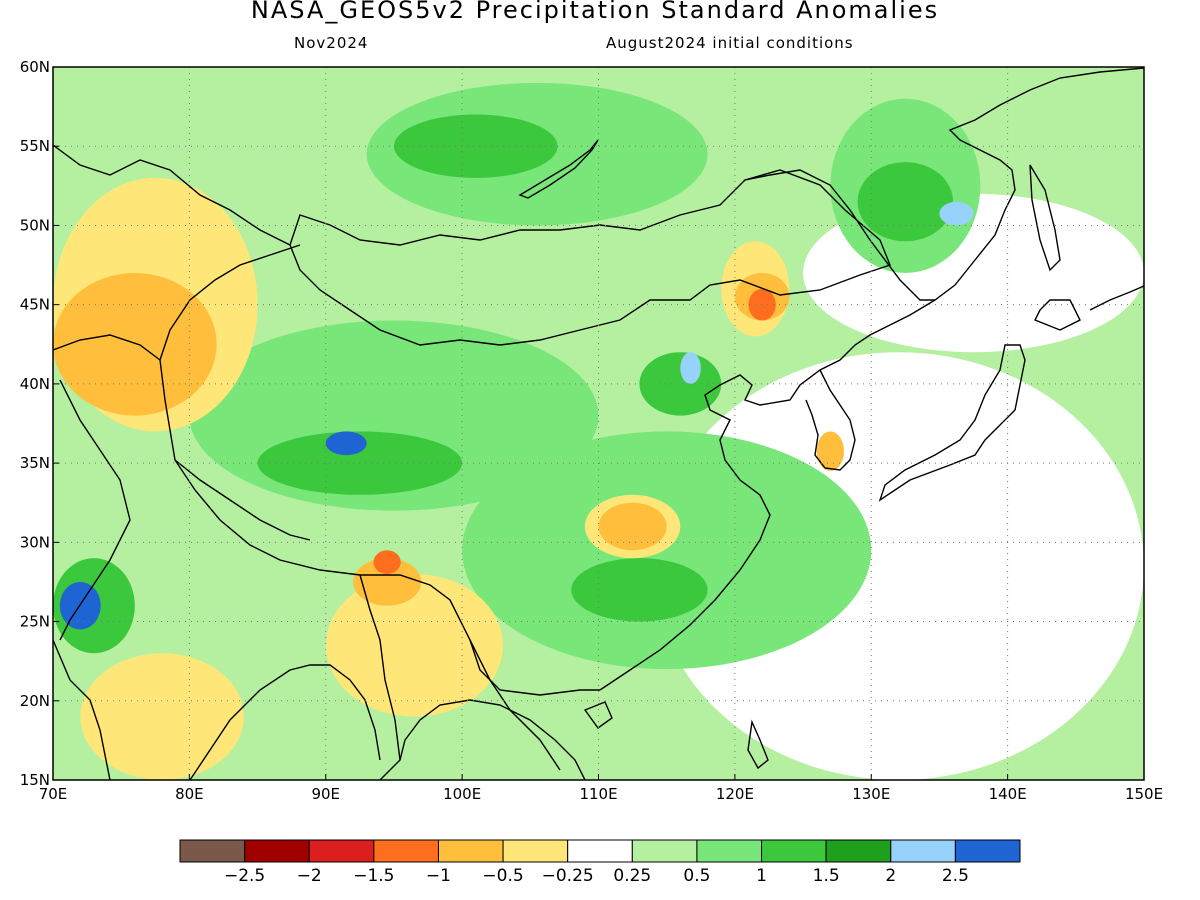 Image resolution: width=1200 pixels, height=900 pixels. Describe the element at coordinates (1008, 794) in the screenshot. I see `lon-tick-label: 140E` at that location.